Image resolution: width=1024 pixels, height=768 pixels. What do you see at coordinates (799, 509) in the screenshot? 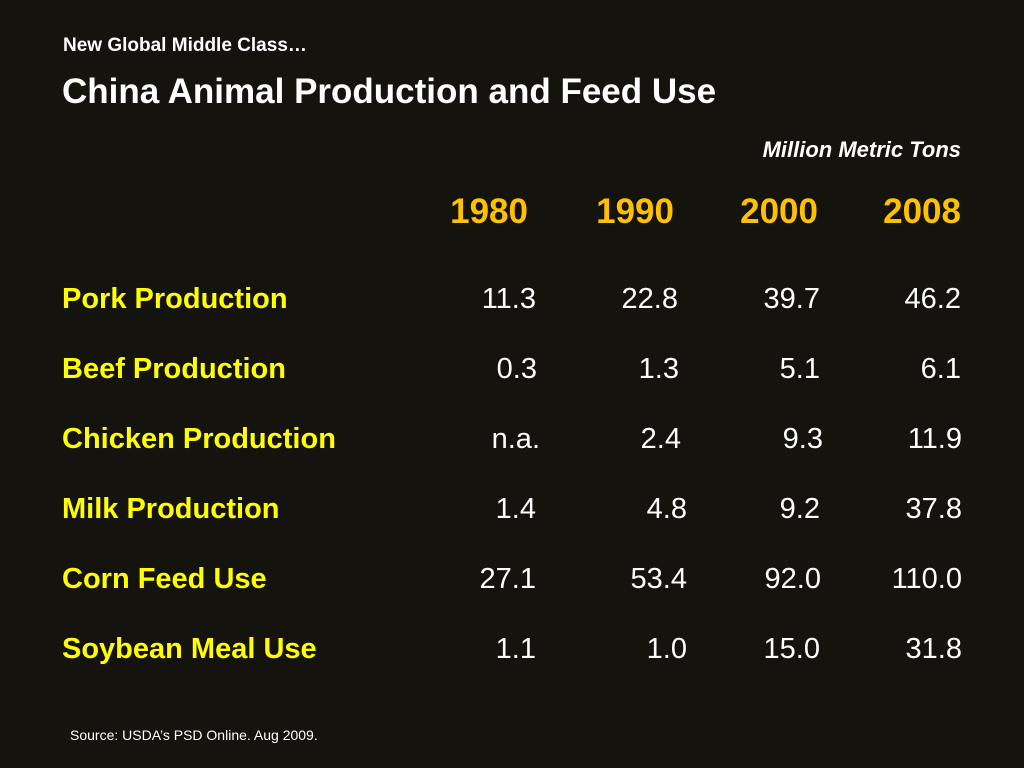
I see `table-cell: 9.2` at bounding box center [799, 509].